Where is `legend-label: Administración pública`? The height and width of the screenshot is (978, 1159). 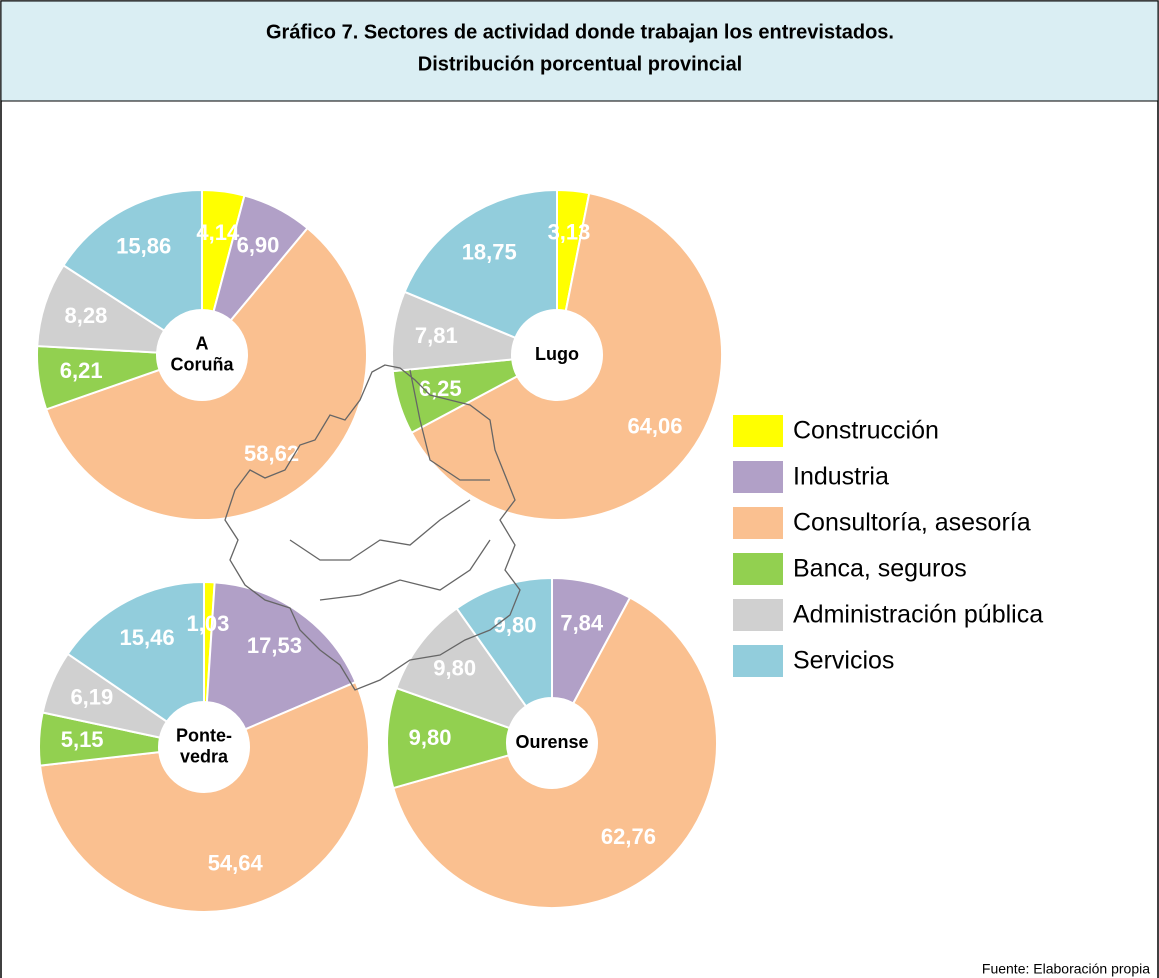 legend-label: Administración pública is located at coordinates (918, 615).